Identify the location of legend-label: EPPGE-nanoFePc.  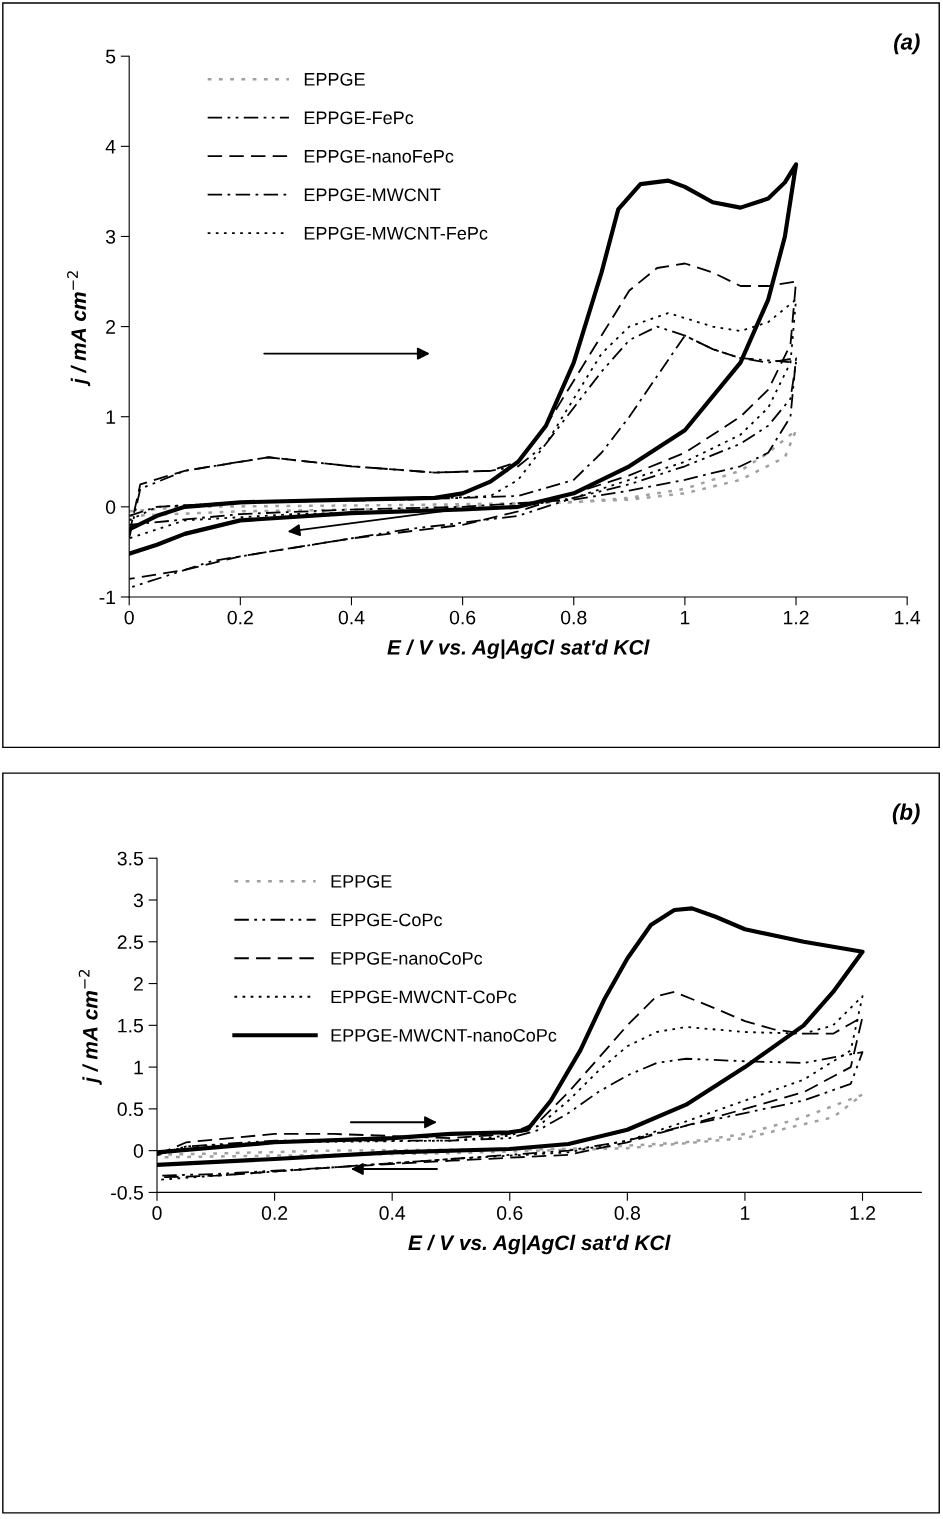
(379, 156).